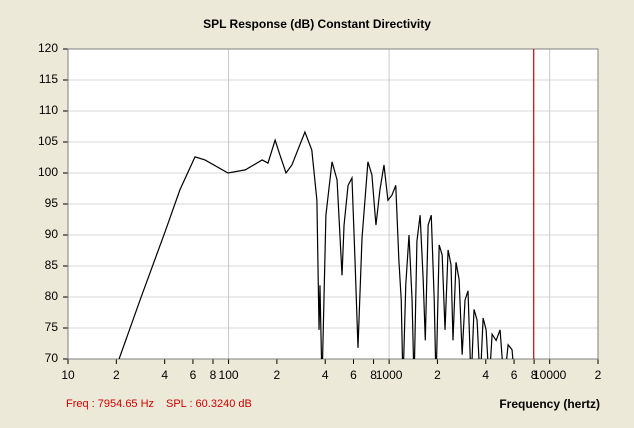 This screenshot has height=428, width=634. What do you see at coordinates (68, 375) in the screenshot?
I see `x-tick-label: 10` at bounding box center [68, 375].